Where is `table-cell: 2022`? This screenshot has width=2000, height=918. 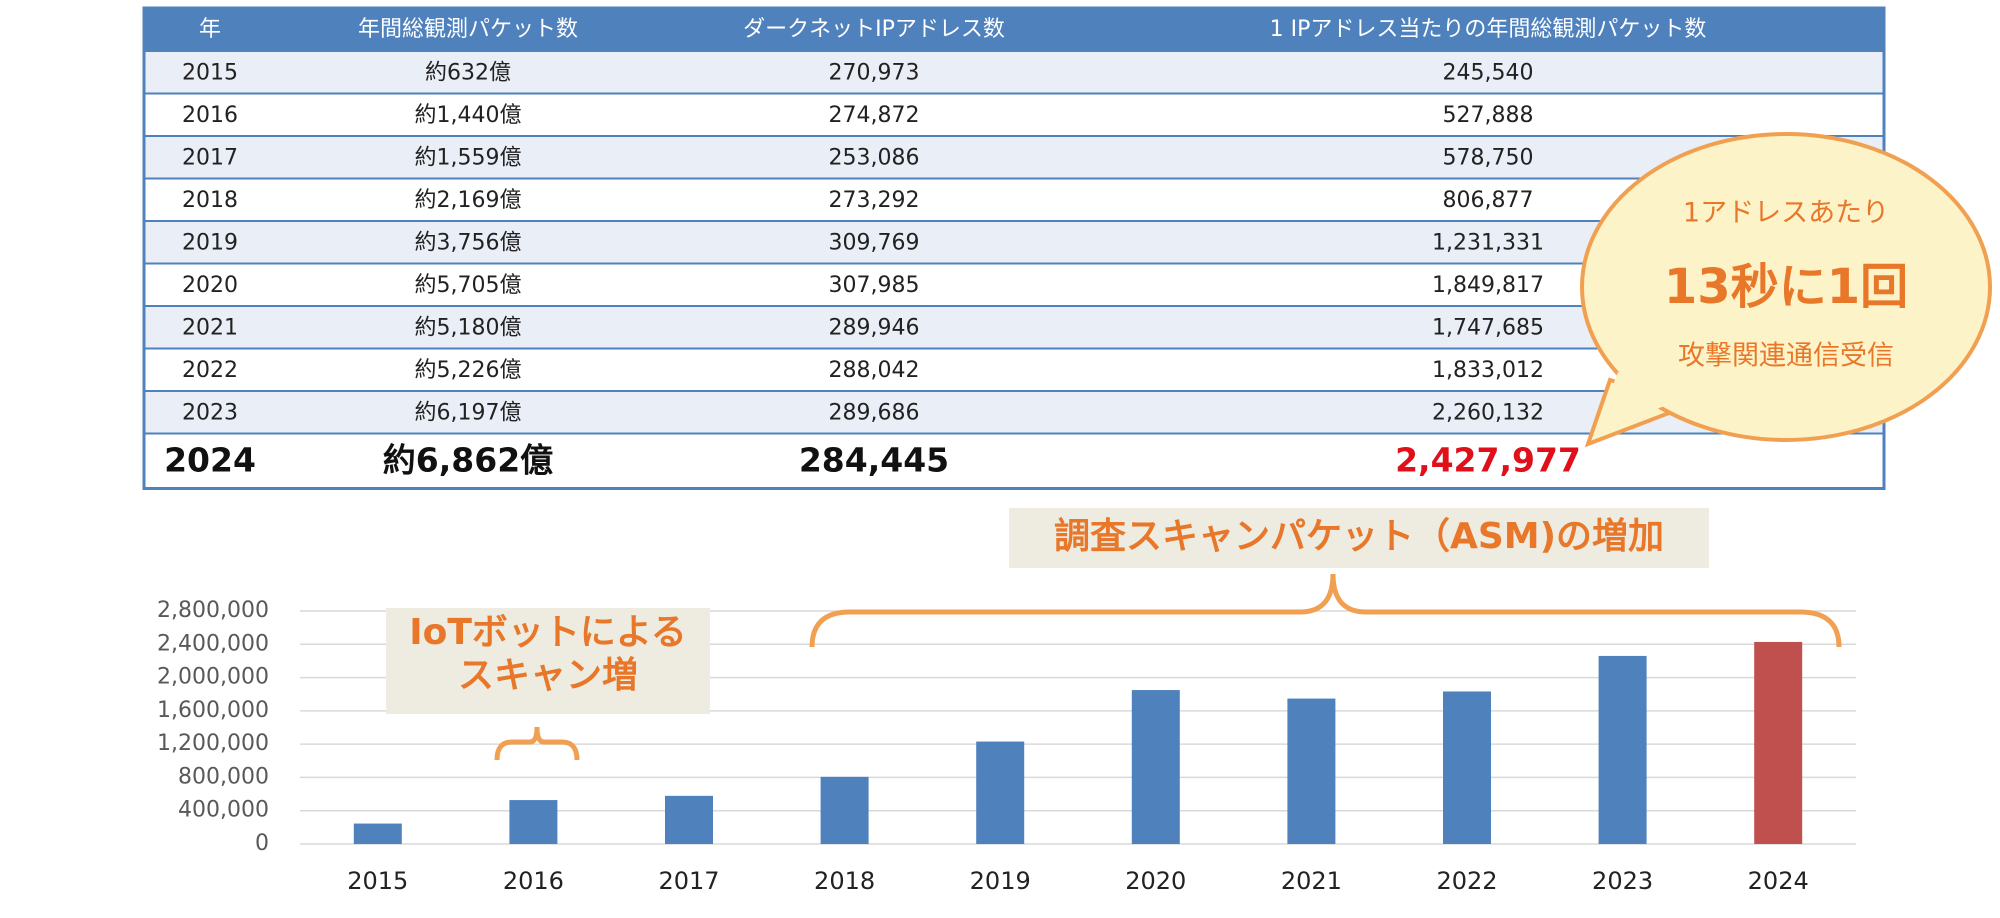
table-cell: 2022 is located at coordinates (210, 370).